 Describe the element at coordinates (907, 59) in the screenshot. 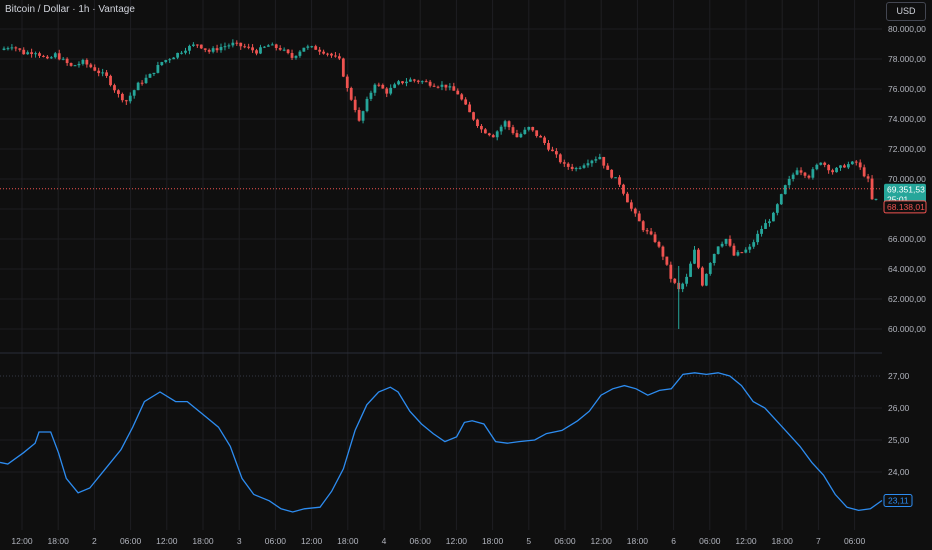

I see `price-tick-label: 78.000,00` at that location.